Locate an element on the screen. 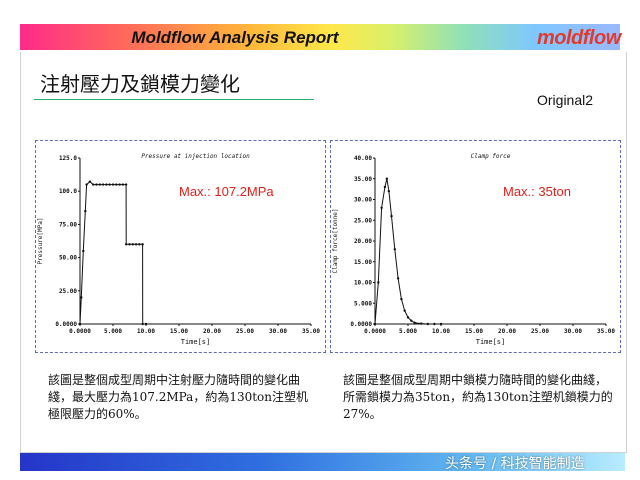 The width and height of the screenshot is (640, 480). report-title: Moldflow Analysis Report is located at coordinates (235, 37).